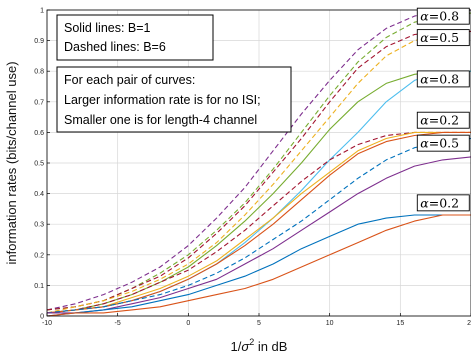  I want to click on alpha-label-2: α=0.8, so click(443, 79).